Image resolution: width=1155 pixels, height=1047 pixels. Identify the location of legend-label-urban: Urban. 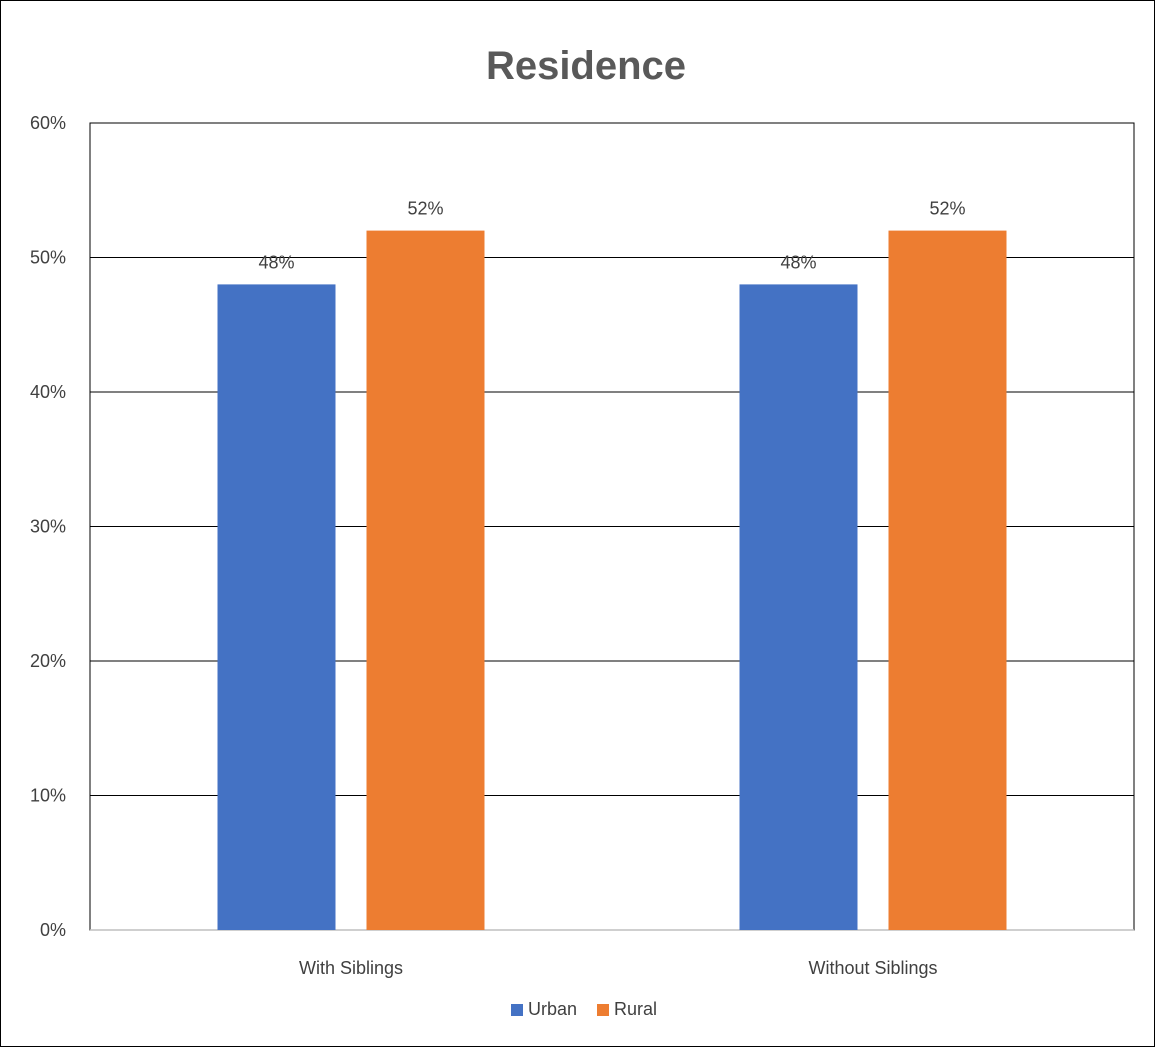
(552, 1009).